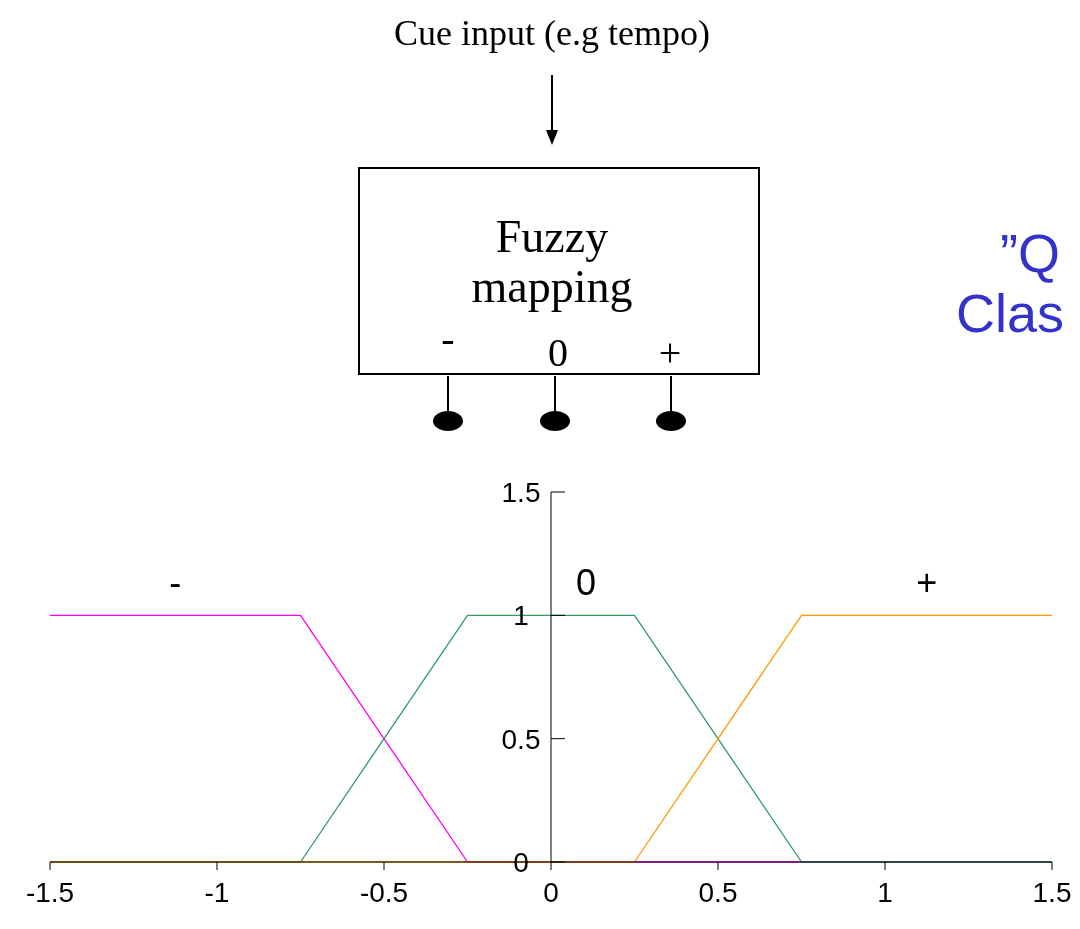 The width and height of the screenshot is (1080, 929). Describe the element at coordinates (217, 892) in the screenshot. I see `x-tick-label: -1` at that location.